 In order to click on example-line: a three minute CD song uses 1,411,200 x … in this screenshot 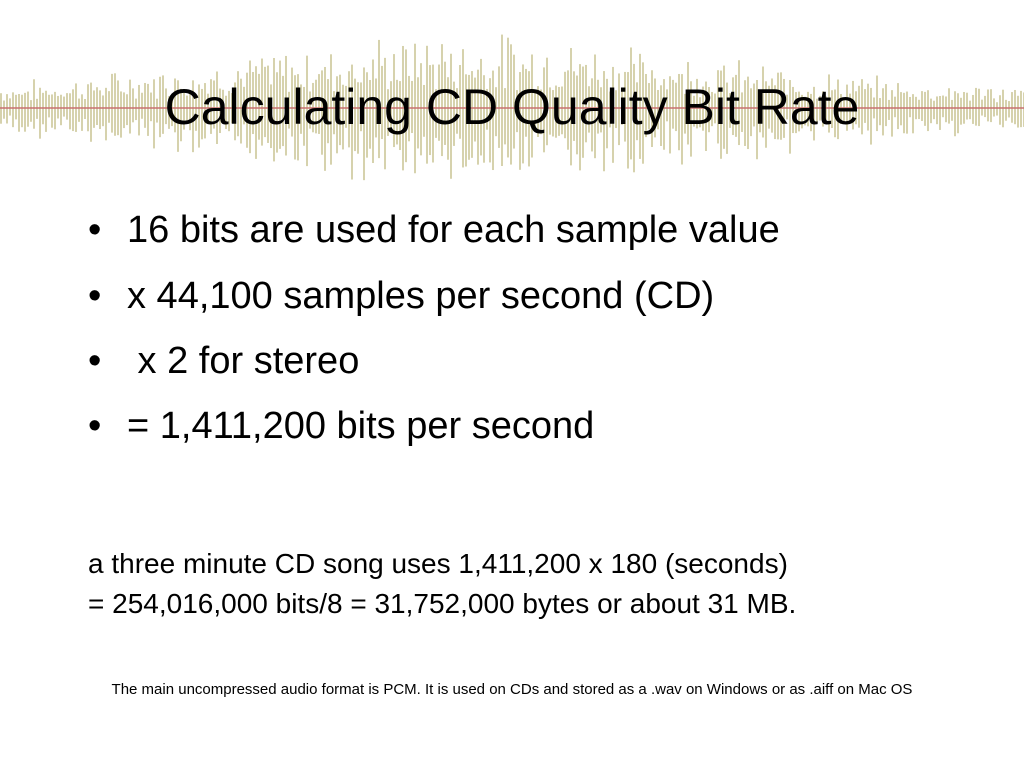, I will do `click(438, 563)`.